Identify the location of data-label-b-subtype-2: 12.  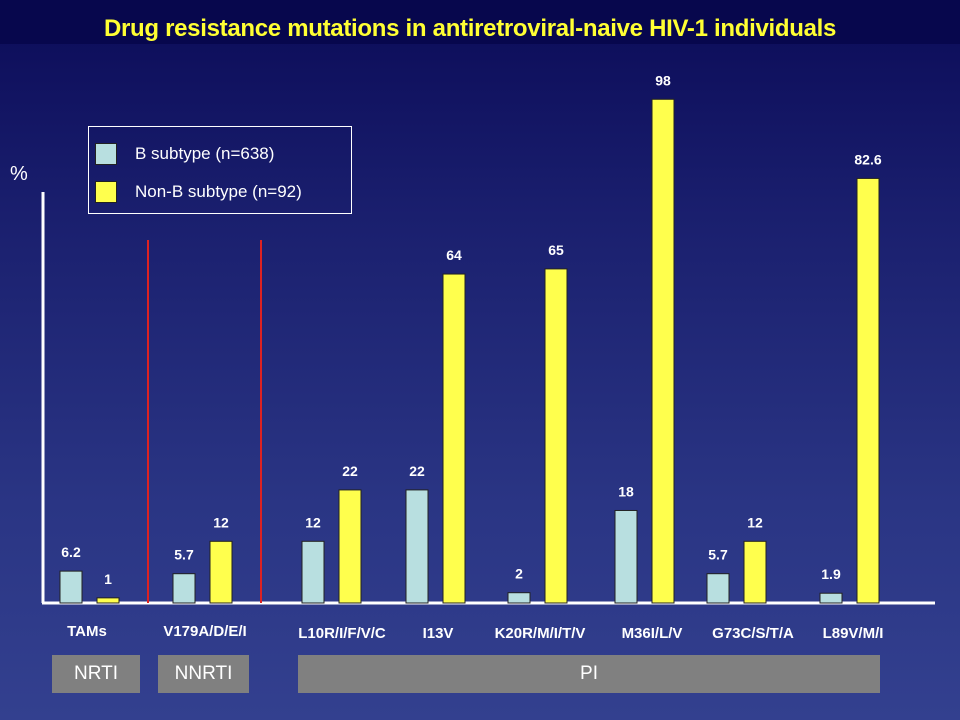
(313, 522).